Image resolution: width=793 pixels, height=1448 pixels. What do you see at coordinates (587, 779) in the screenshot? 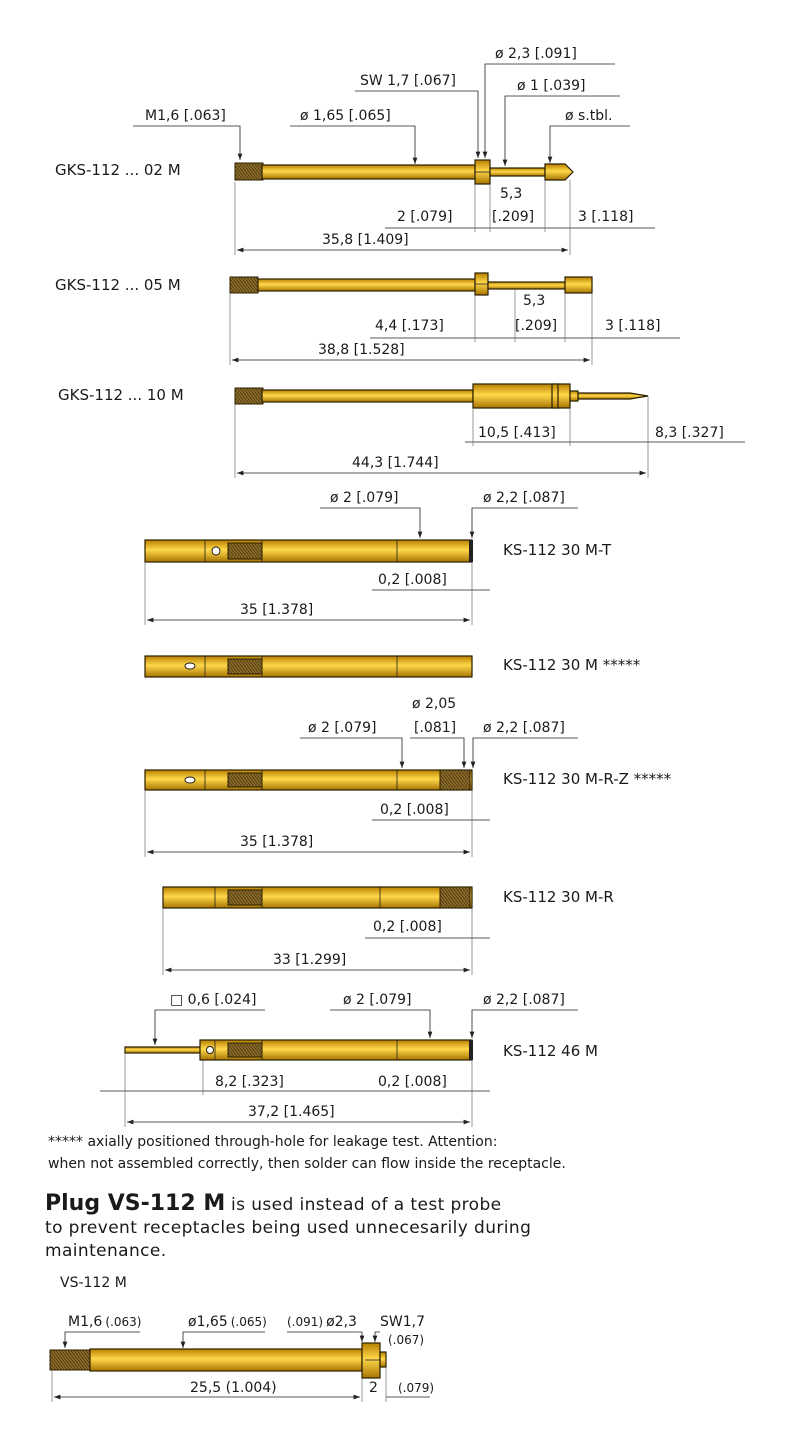
I see `part-label: KS-112 30 M-R-Z *****` at bounding box center [587, 779].